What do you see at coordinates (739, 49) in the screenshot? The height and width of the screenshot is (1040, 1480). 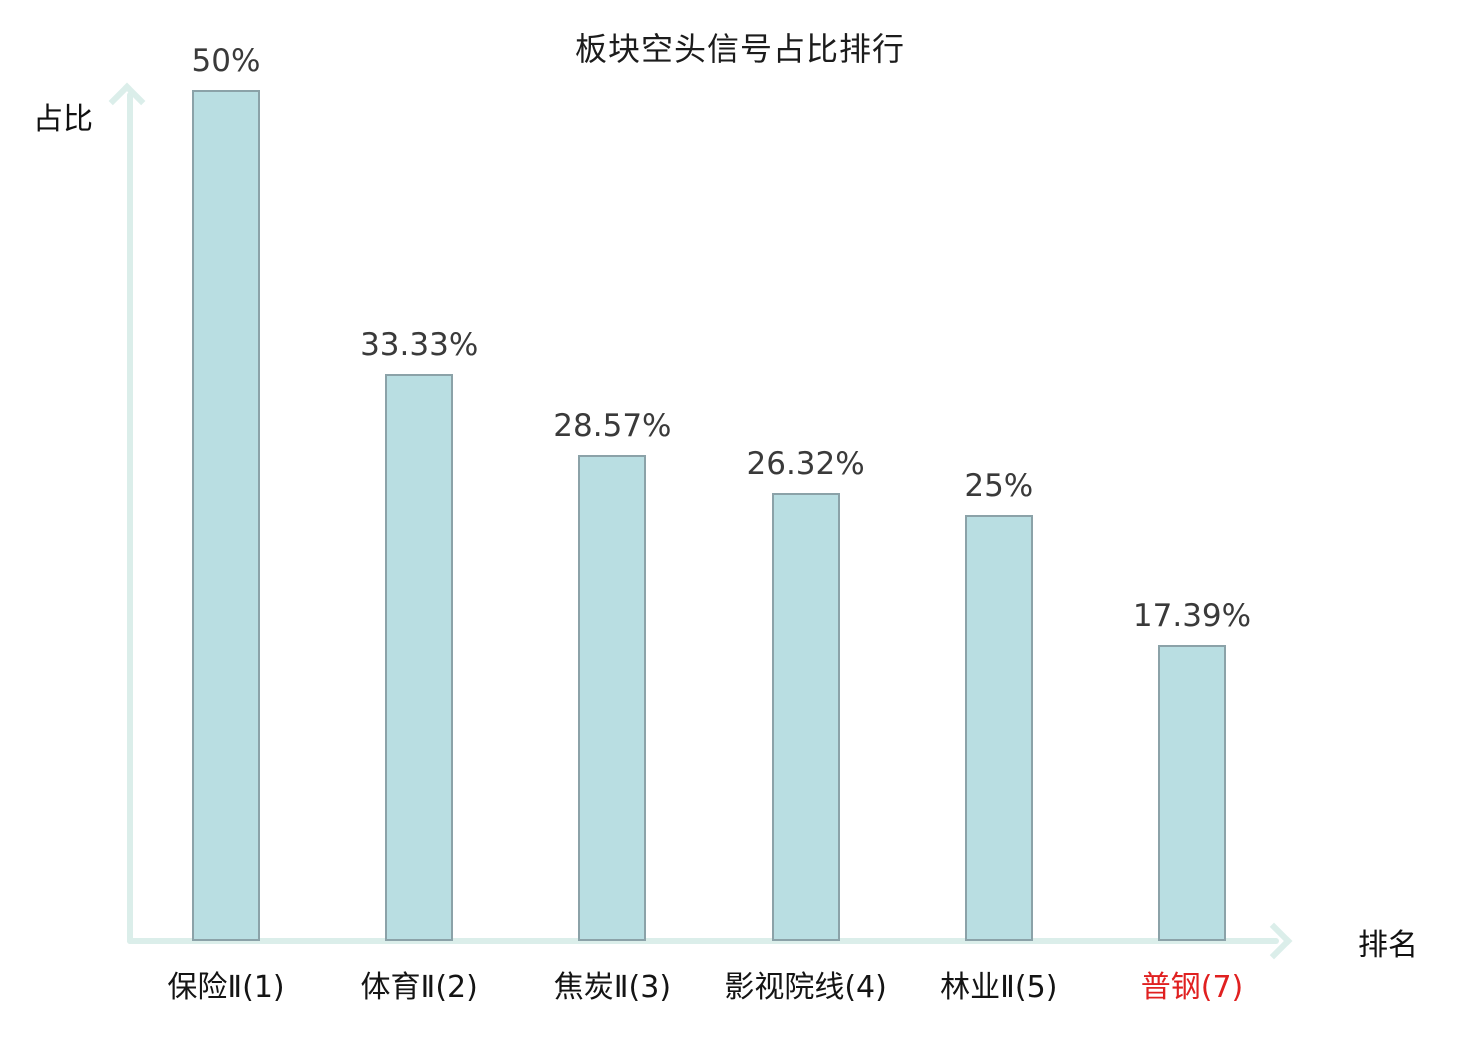 I see `chart-title: 板块空头信号占比排行` at bounding box center [739, 49].